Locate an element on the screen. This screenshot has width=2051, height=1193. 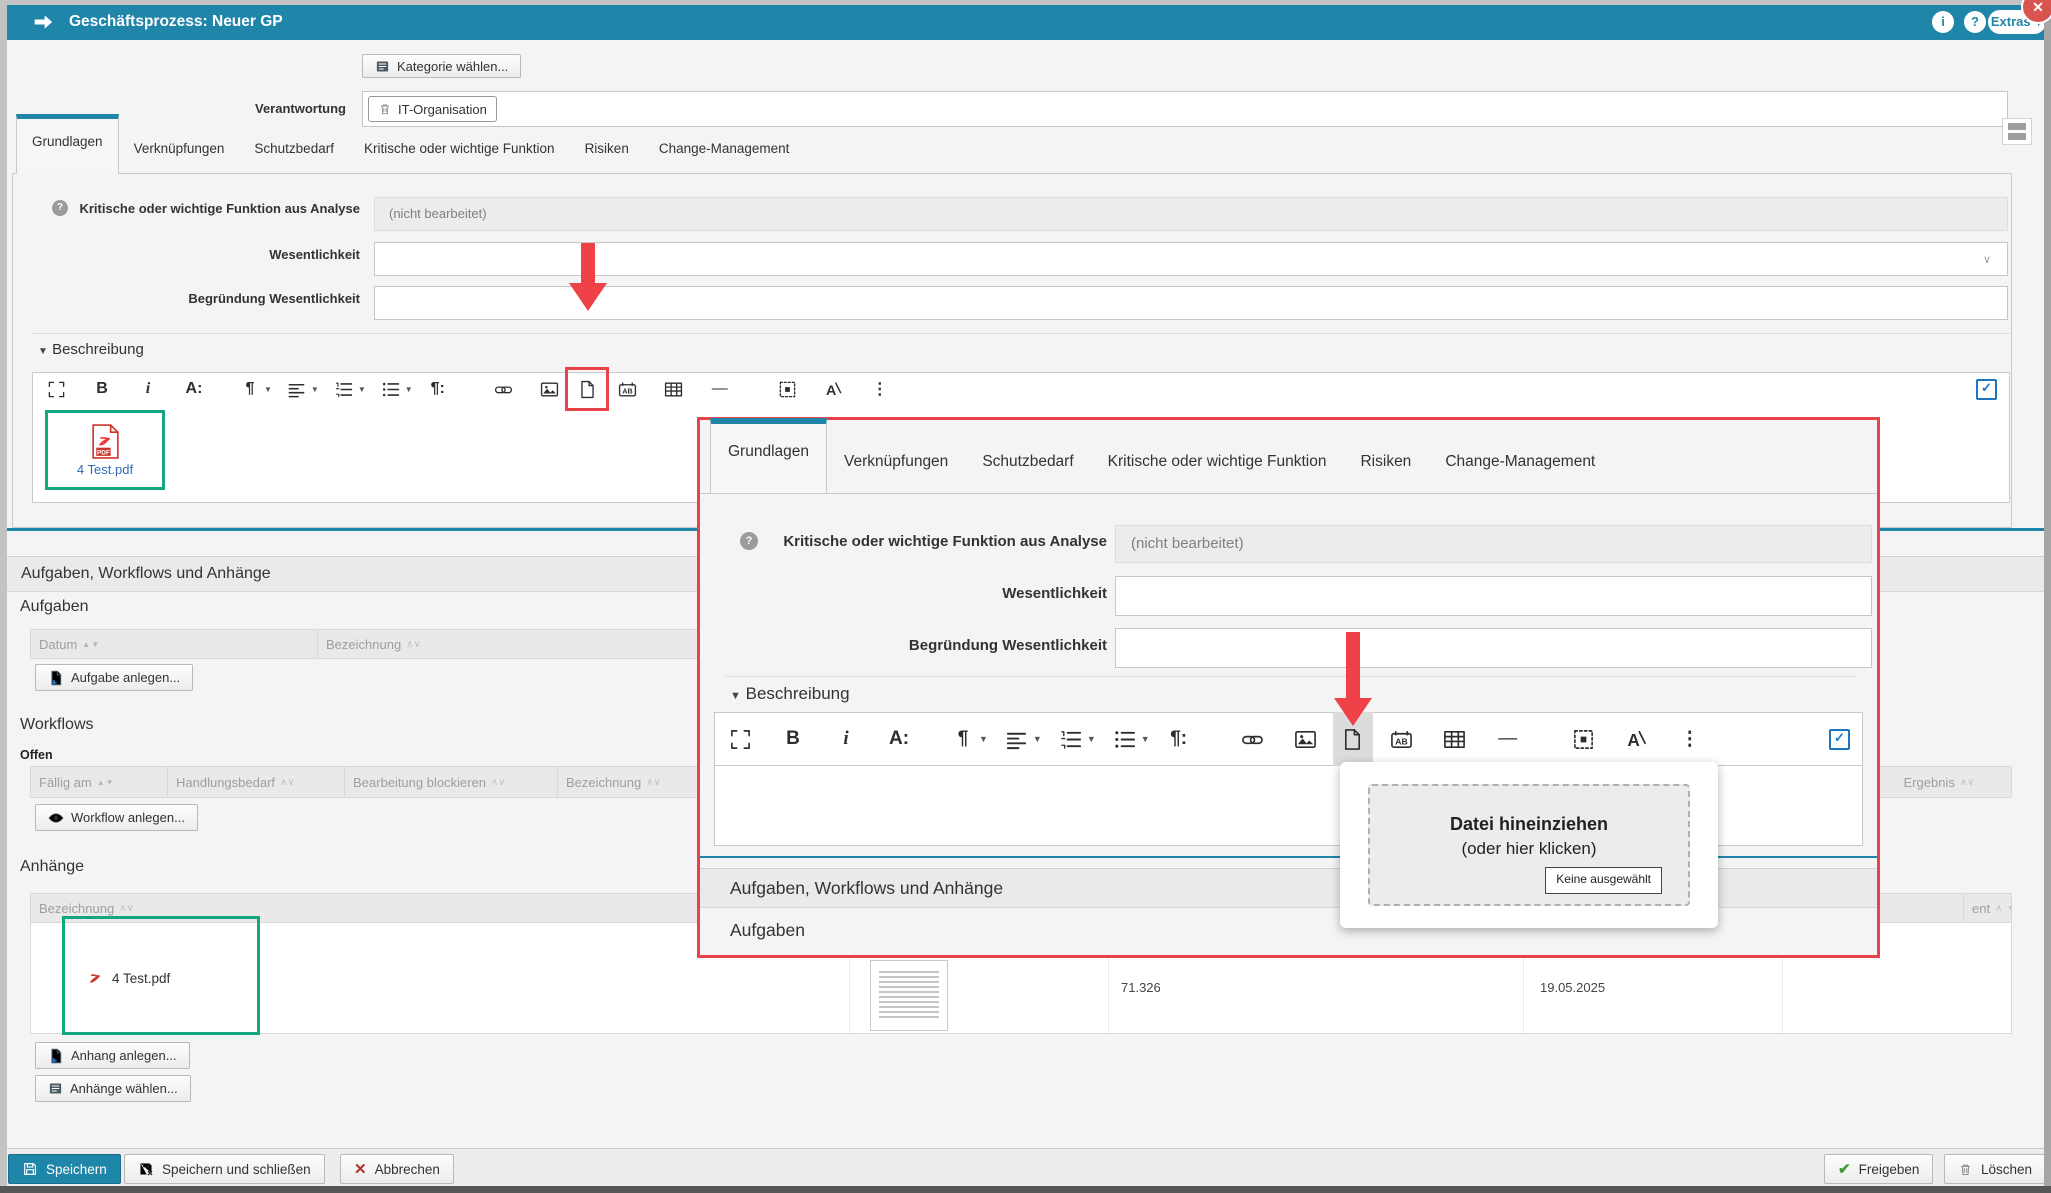
freigeben-button: ✔ Freigeben is located at coordinates (1879, 1169).